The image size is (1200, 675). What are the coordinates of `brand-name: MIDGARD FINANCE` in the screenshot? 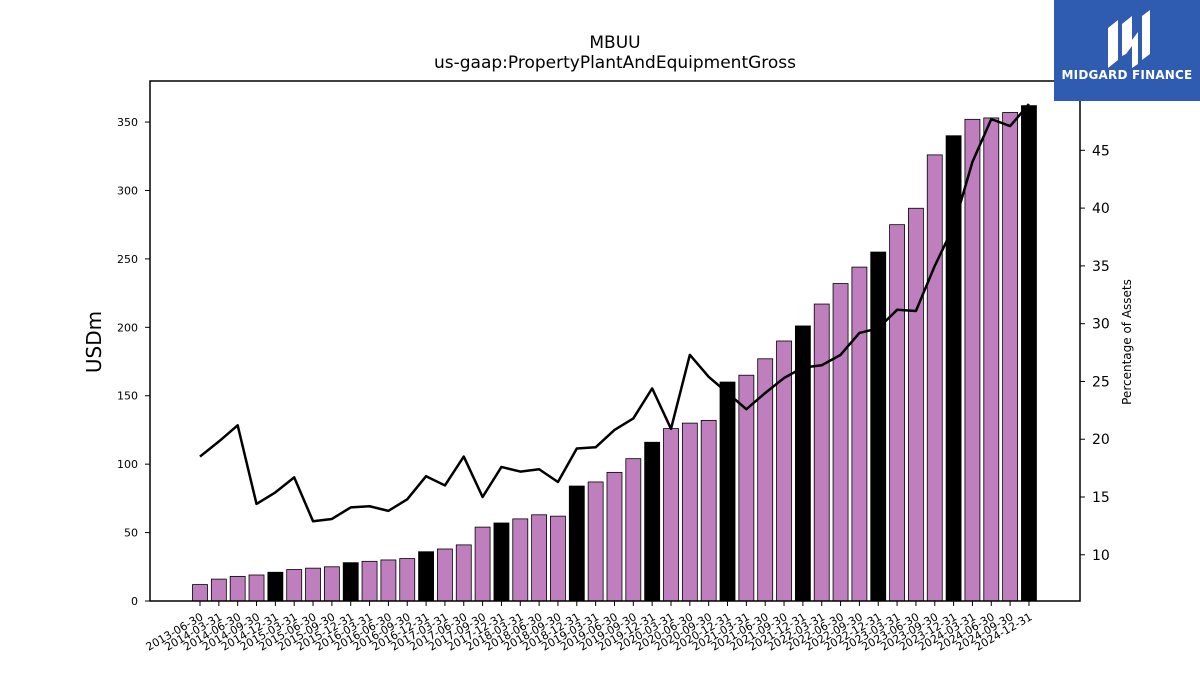 It's located at (1127, 75).